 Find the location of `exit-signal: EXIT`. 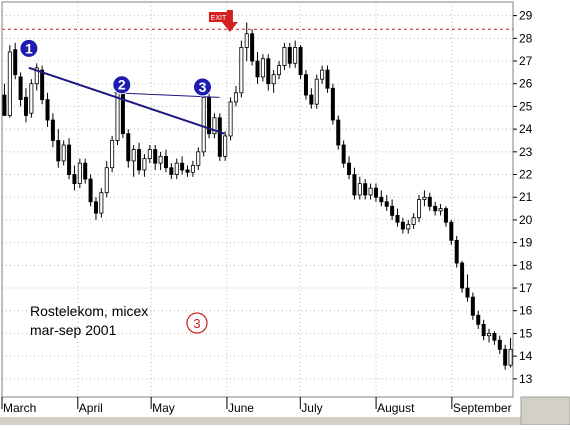

exit-signal: EXIT is located at coordinates (223, 21).